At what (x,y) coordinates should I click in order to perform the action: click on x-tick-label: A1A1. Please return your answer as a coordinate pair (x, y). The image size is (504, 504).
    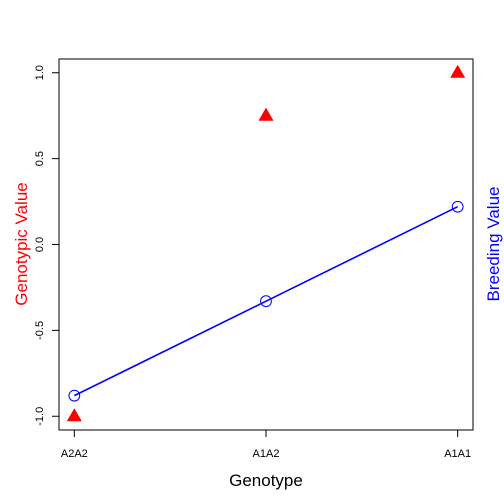
    Looking at the image, I should click on (457, 454).